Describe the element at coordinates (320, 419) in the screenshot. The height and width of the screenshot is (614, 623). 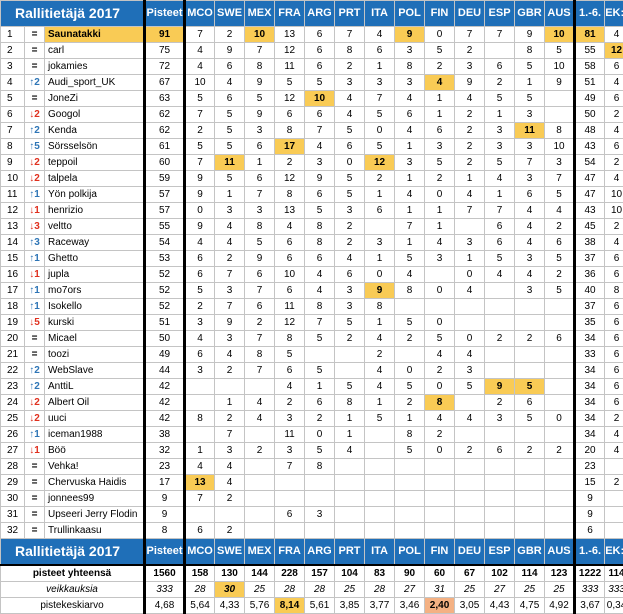
I see `score-arg: 2` at that location.